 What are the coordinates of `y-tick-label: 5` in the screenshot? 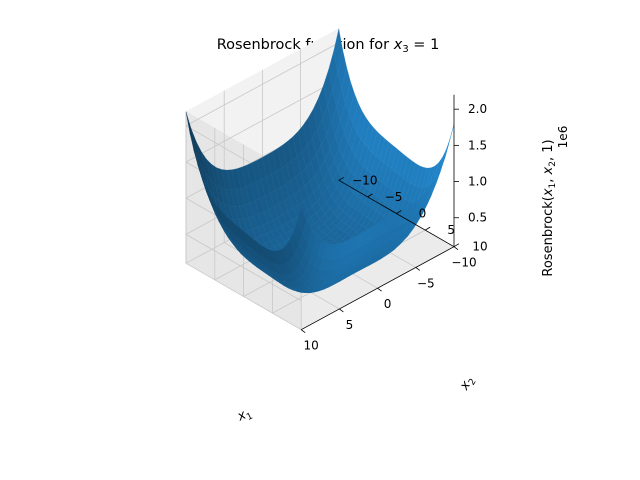 It's located at (451, 230).